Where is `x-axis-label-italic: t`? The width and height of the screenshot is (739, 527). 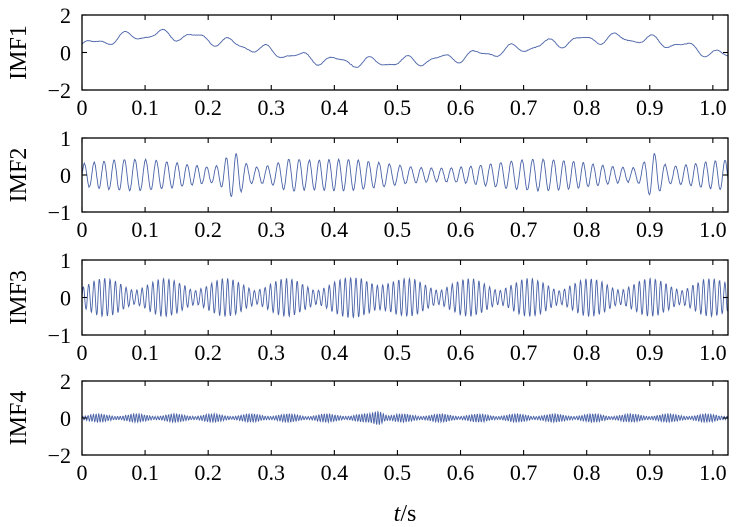
x-axis-label-italic: t is located at coordinates (398, 514).